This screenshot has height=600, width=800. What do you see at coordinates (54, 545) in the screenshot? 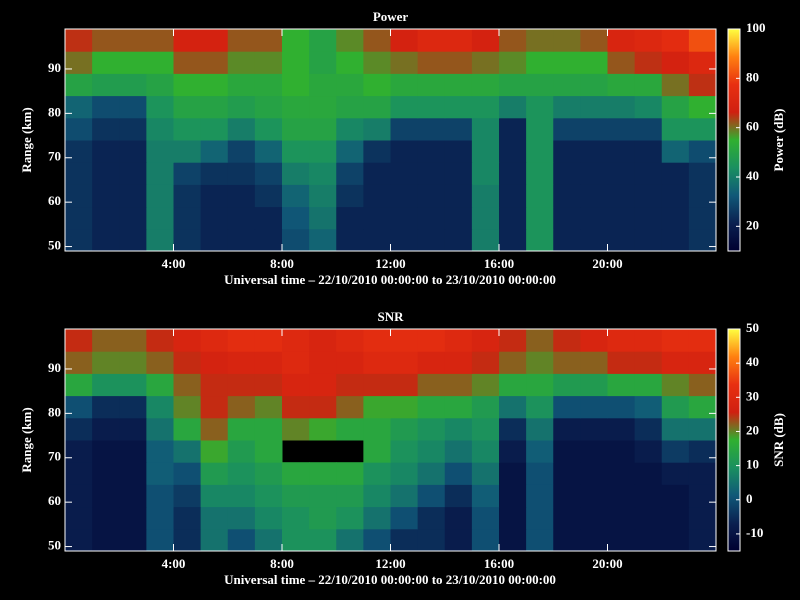
I see `y-tick-label: 50` at bounding box center [54, 545].